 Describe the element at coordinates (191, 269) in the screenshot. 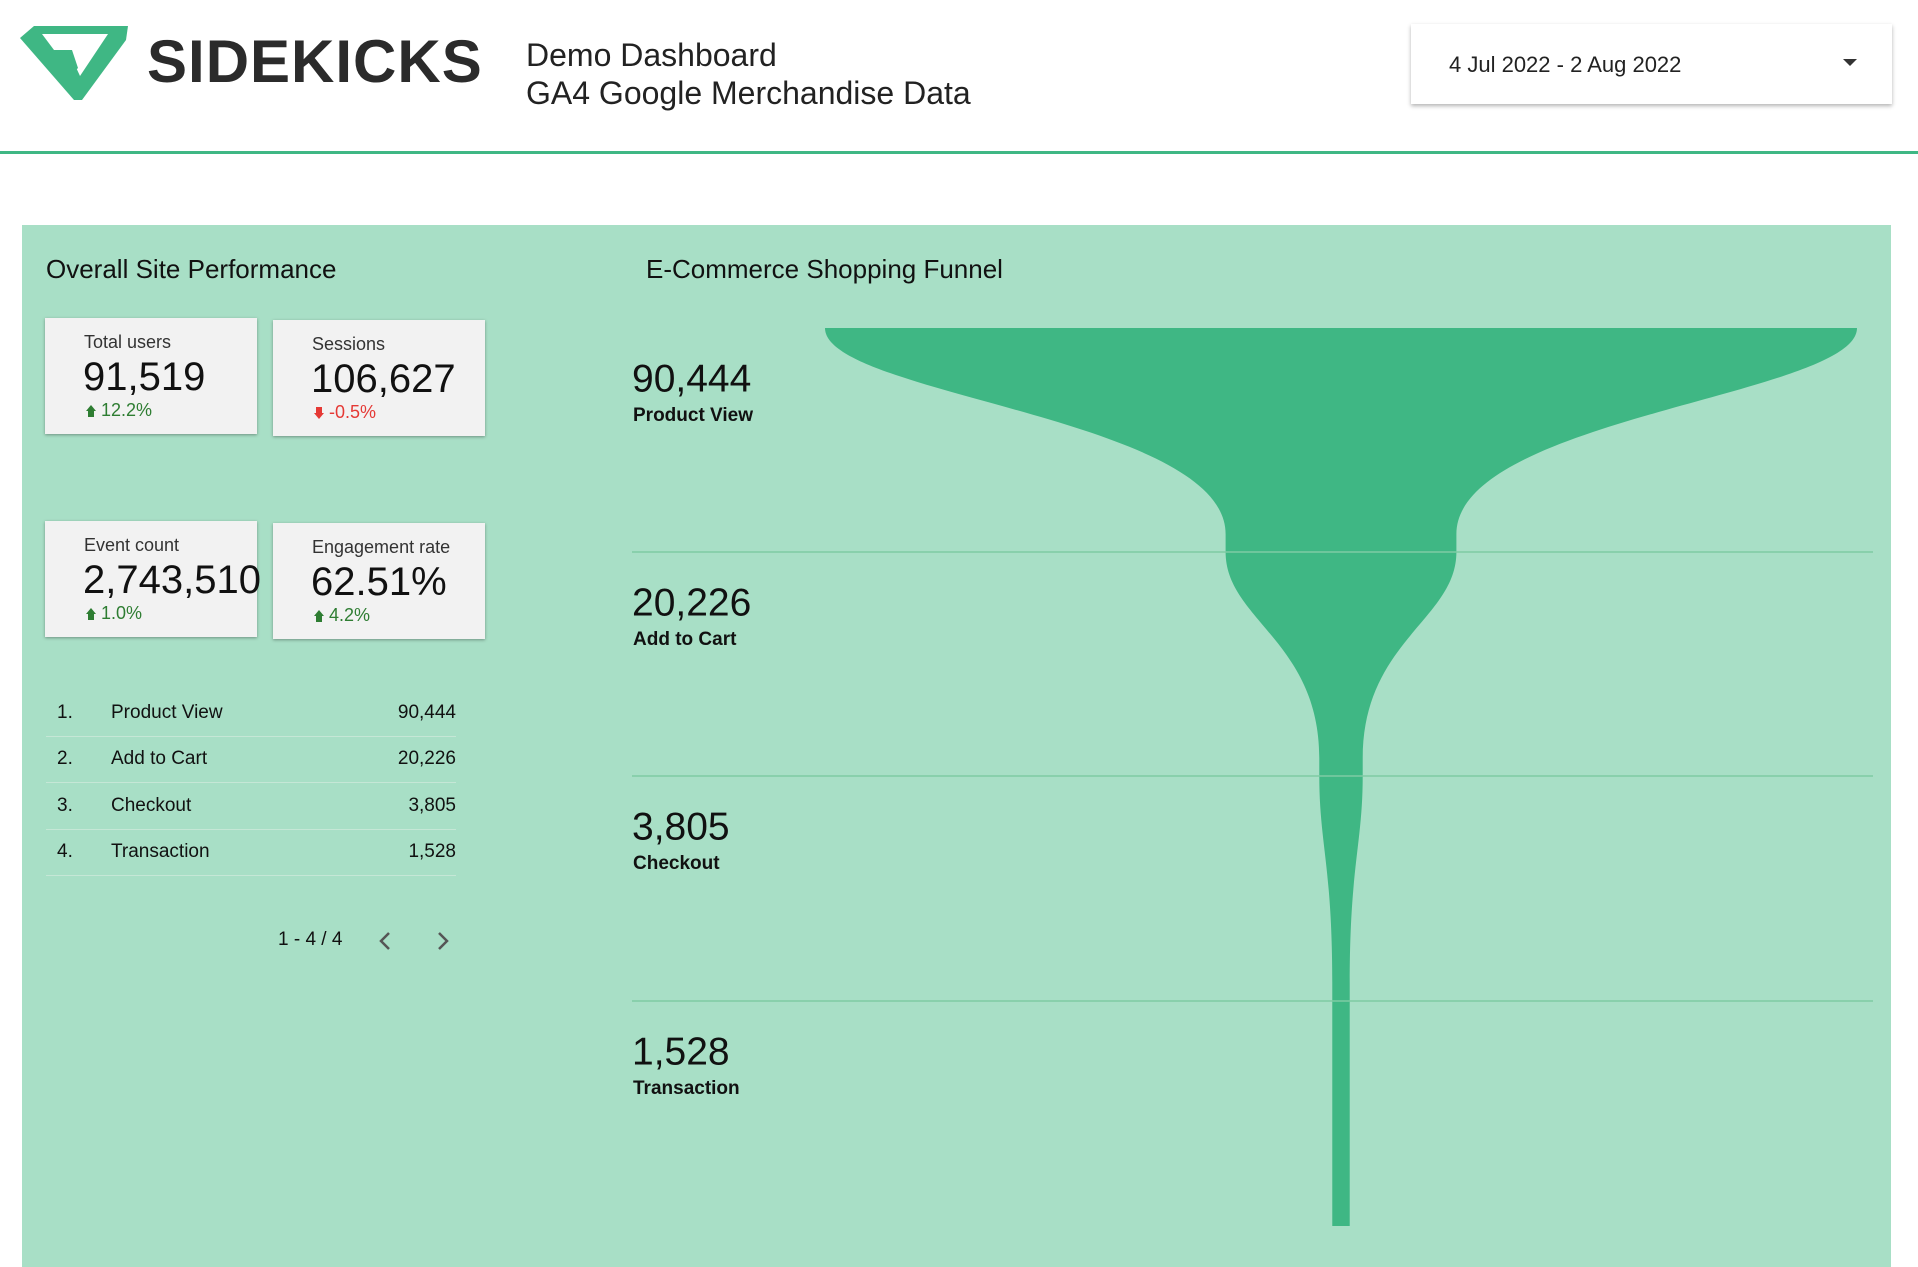

I see `section-title: Overall Site Performance` at that location.